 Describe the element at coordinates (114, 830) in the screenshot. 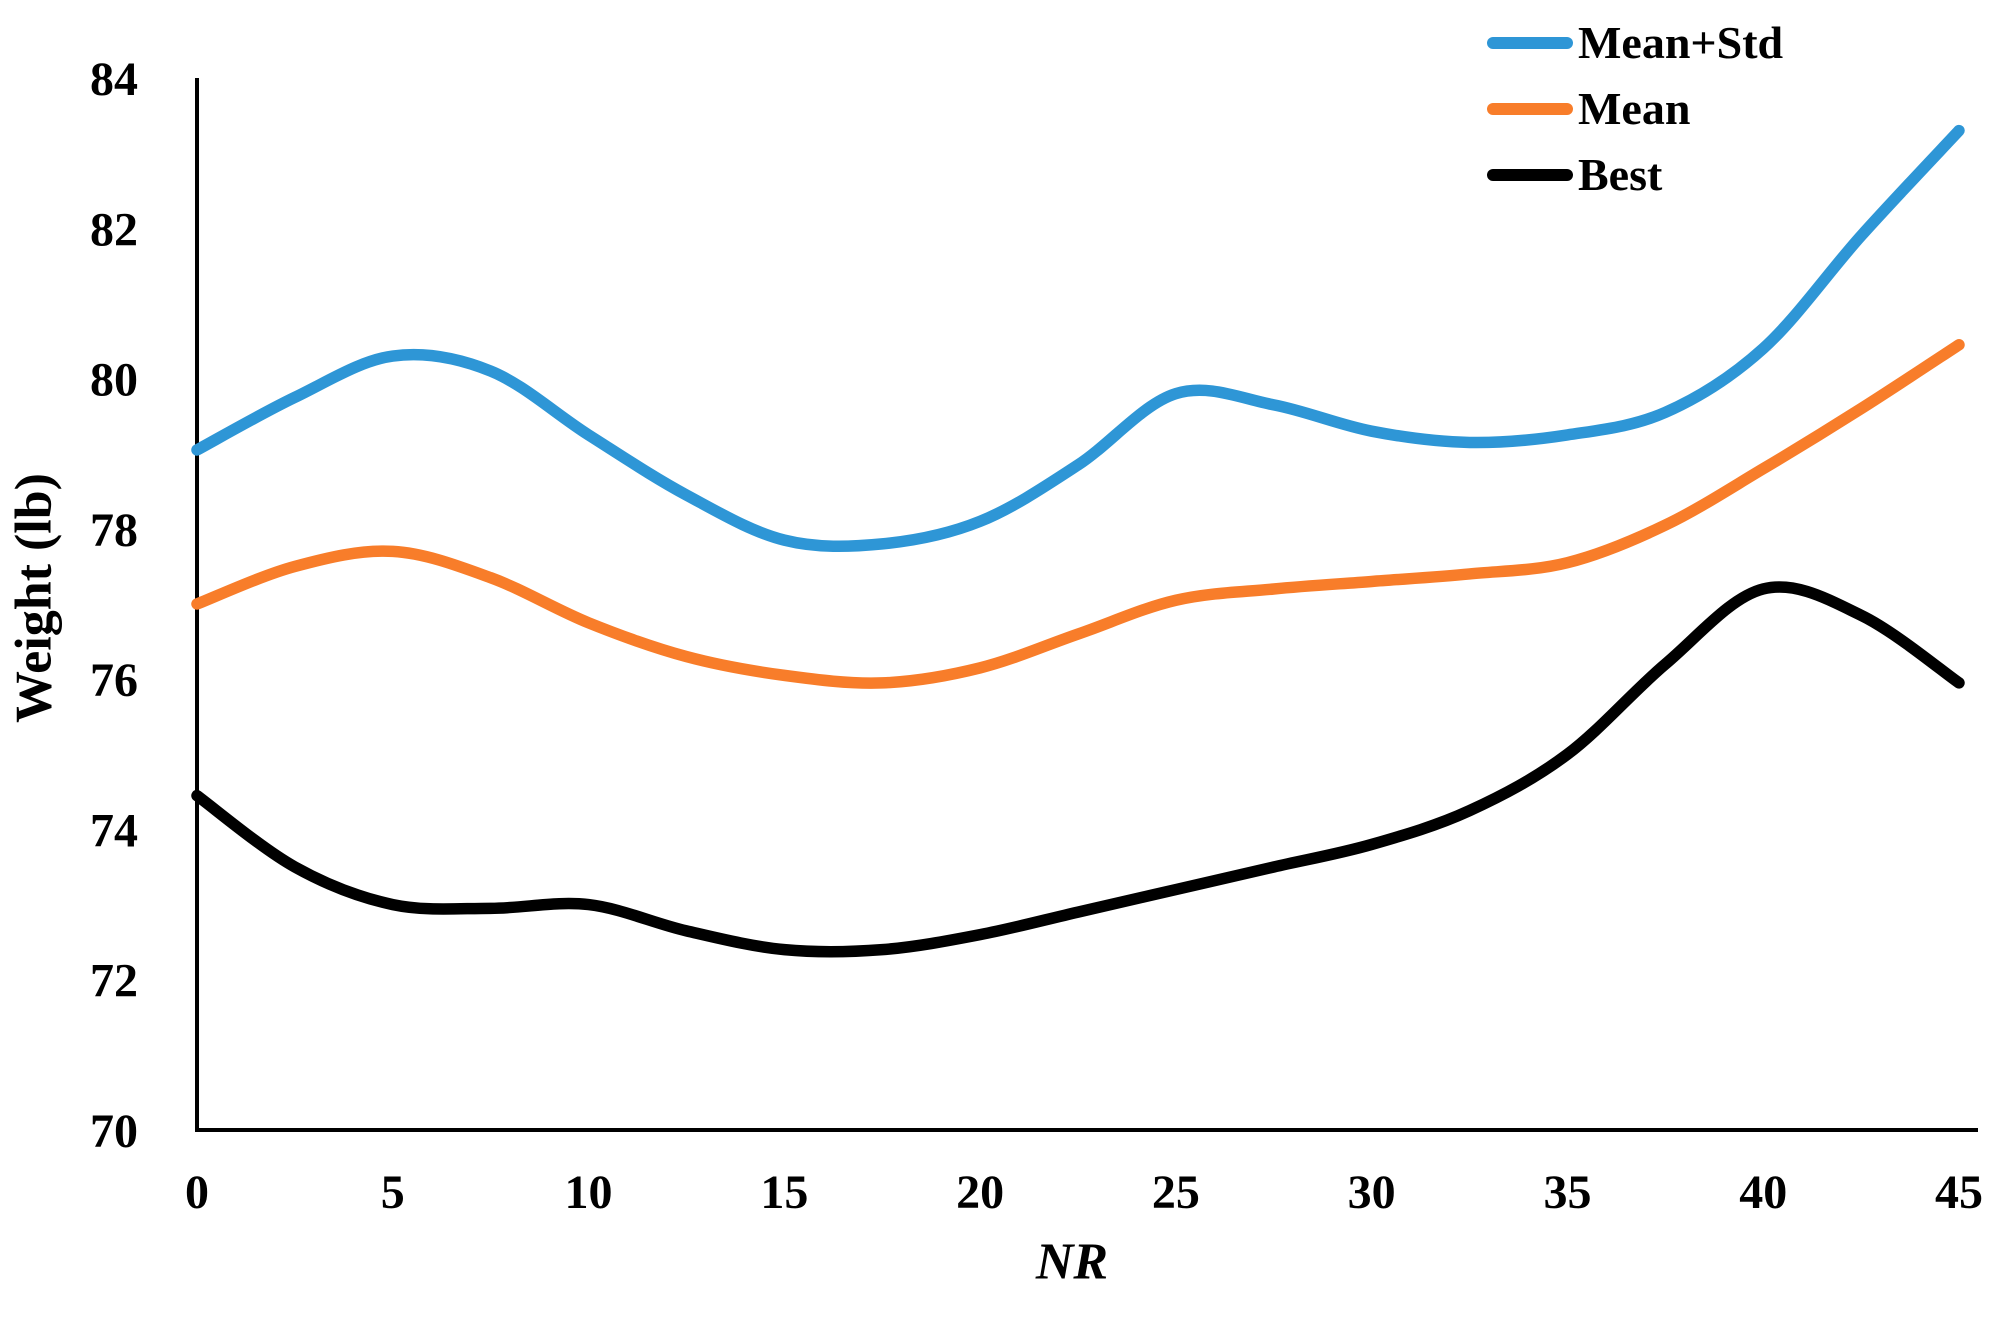

I see `y-tick-label-74: 74` at that location.